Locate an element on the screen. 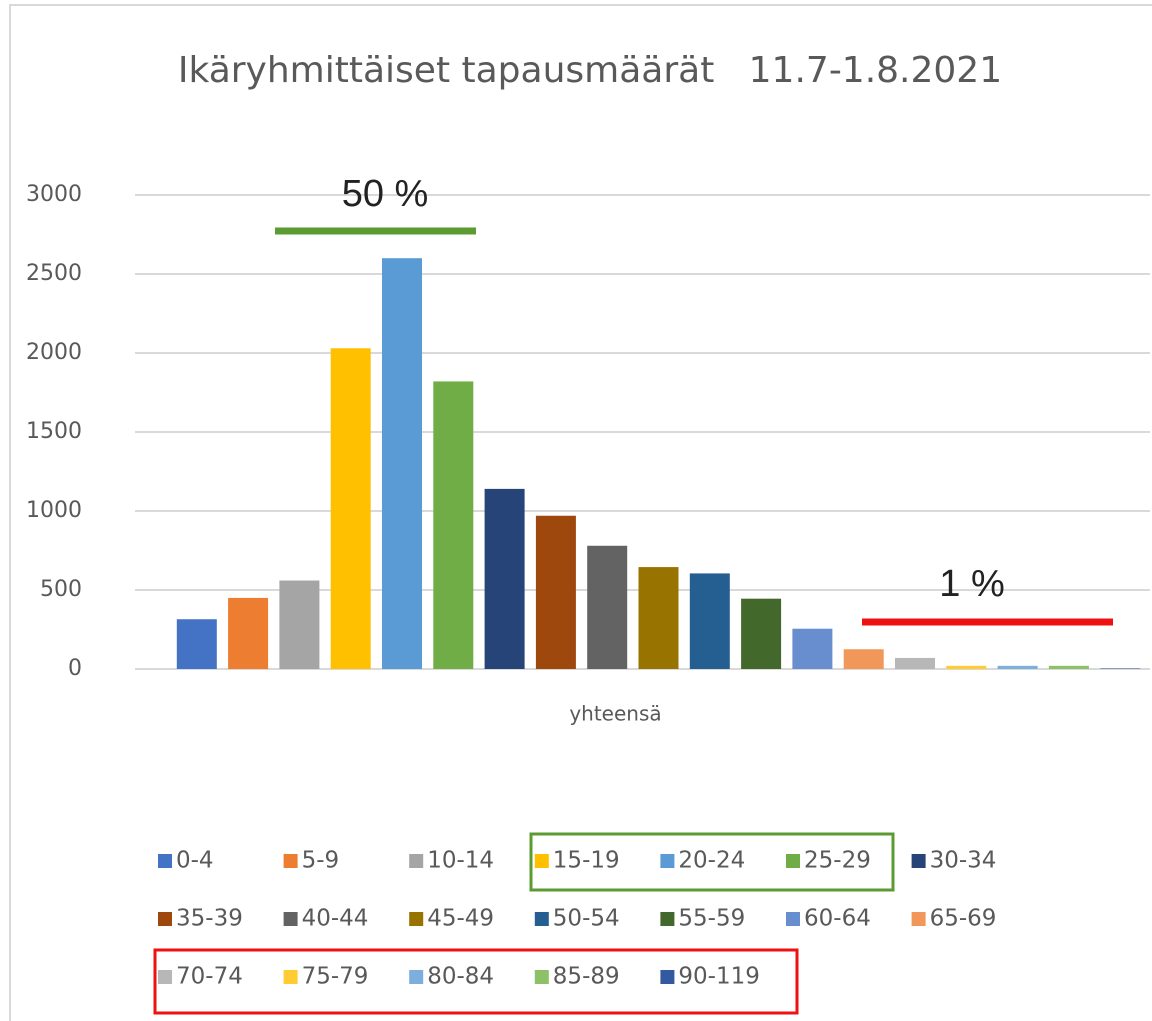 This screenshot has width=1152, height=1021. y-tick-label: 1000 is located at coordinates (54, 510).